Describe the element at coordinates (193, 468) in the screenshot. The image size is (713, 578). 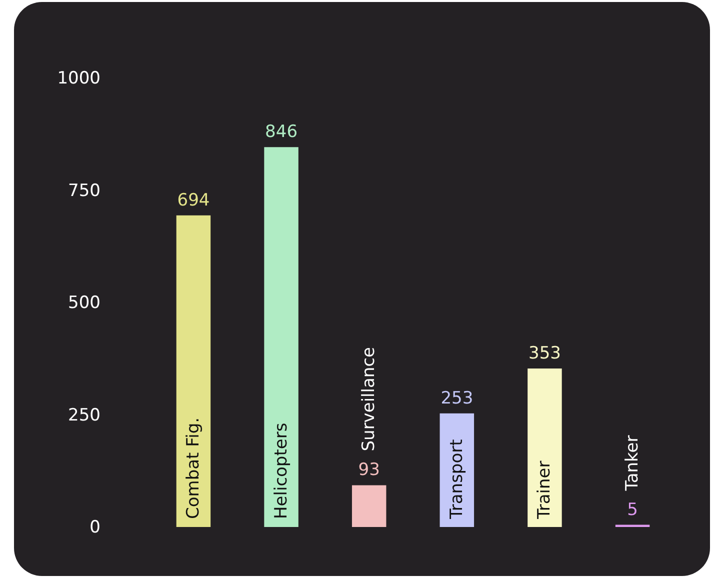
I see `x-tick-label: Combat Fig.` at that location.